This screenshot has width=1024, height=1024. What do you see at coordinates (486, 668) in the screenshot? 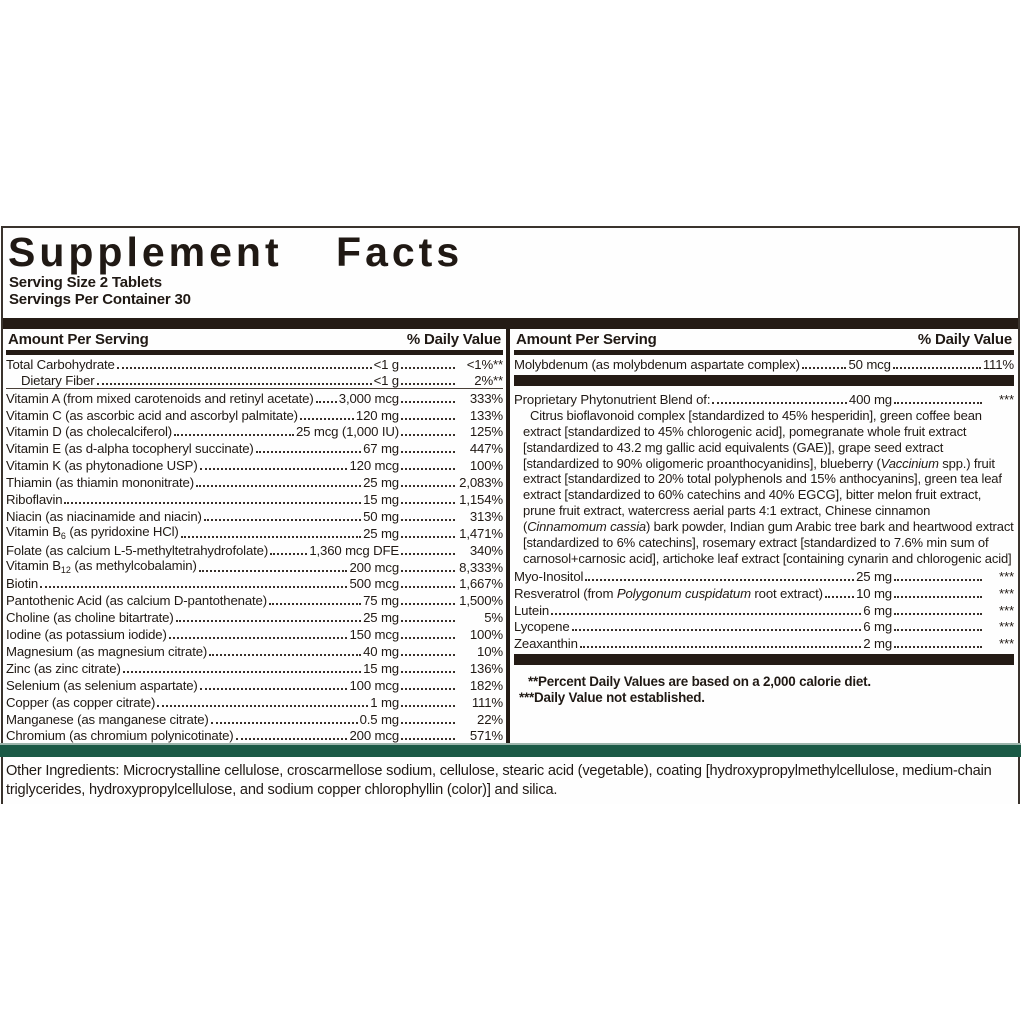
I see `ingredient-daily-value: 136%` at bounding box center [486, 668].